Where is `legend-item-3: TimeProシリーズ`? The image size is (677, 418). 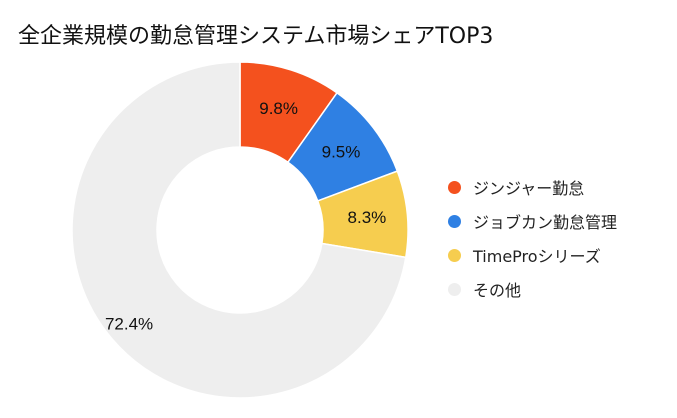 legend-item-3: TimeProシリーズ is located at coordinates (532, 255).